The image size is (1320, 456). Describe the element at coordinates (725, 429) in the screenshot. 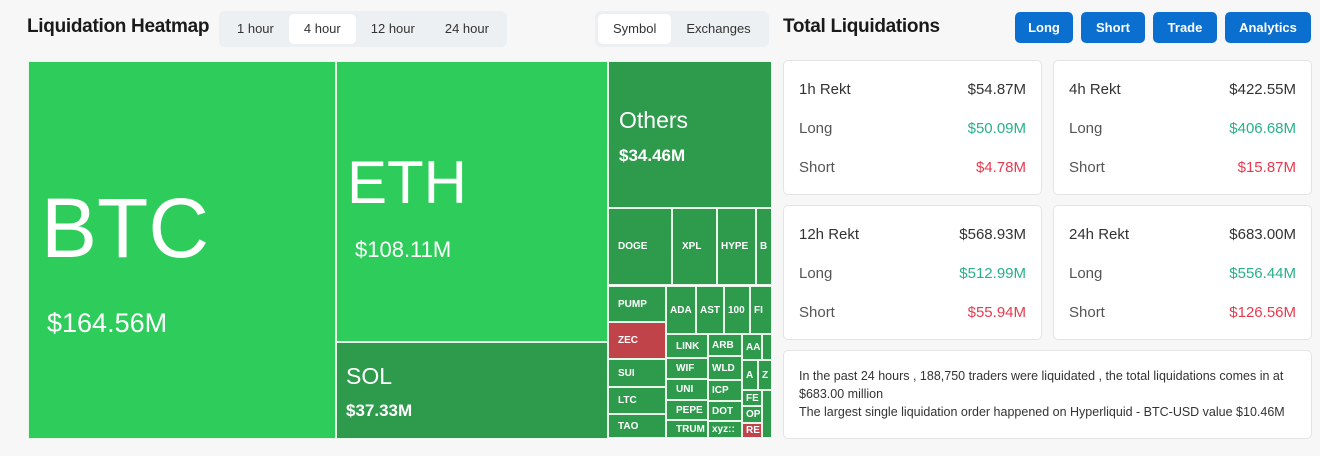

I see `heatmap-cell-xyz: xyz::` at that location.